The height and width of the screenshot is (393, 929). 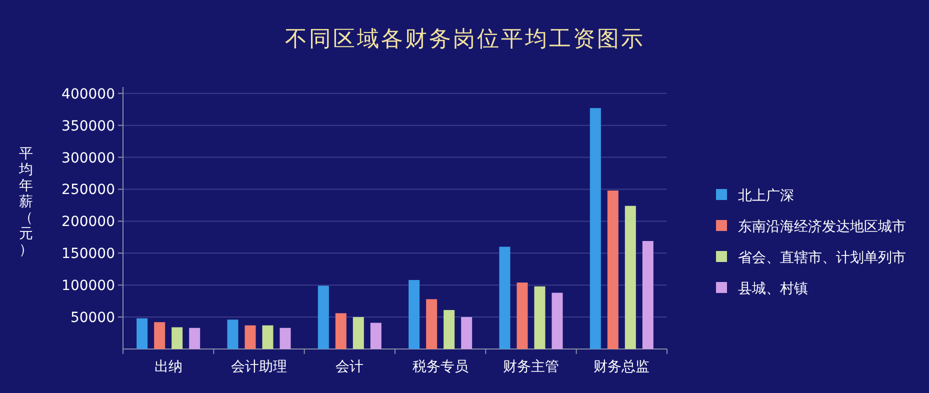 I want to click on x-tick-label: 财务主管, so click(x=531, y=367).